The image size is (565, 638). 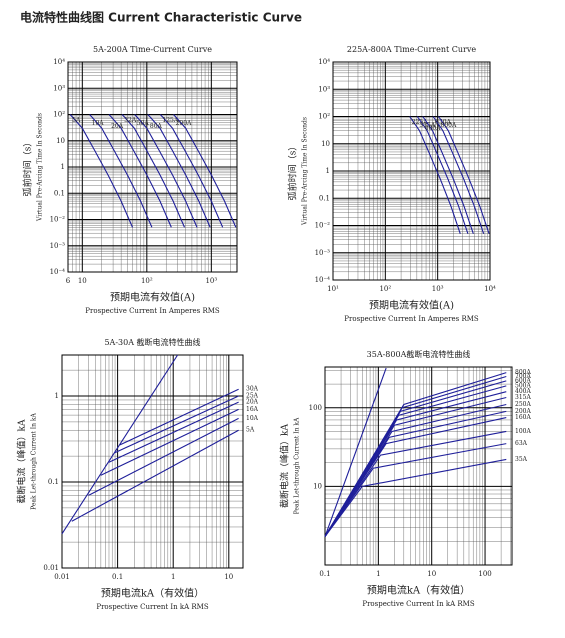 I want to click on y-tick-label: 10³, so click(x=324, y=89).